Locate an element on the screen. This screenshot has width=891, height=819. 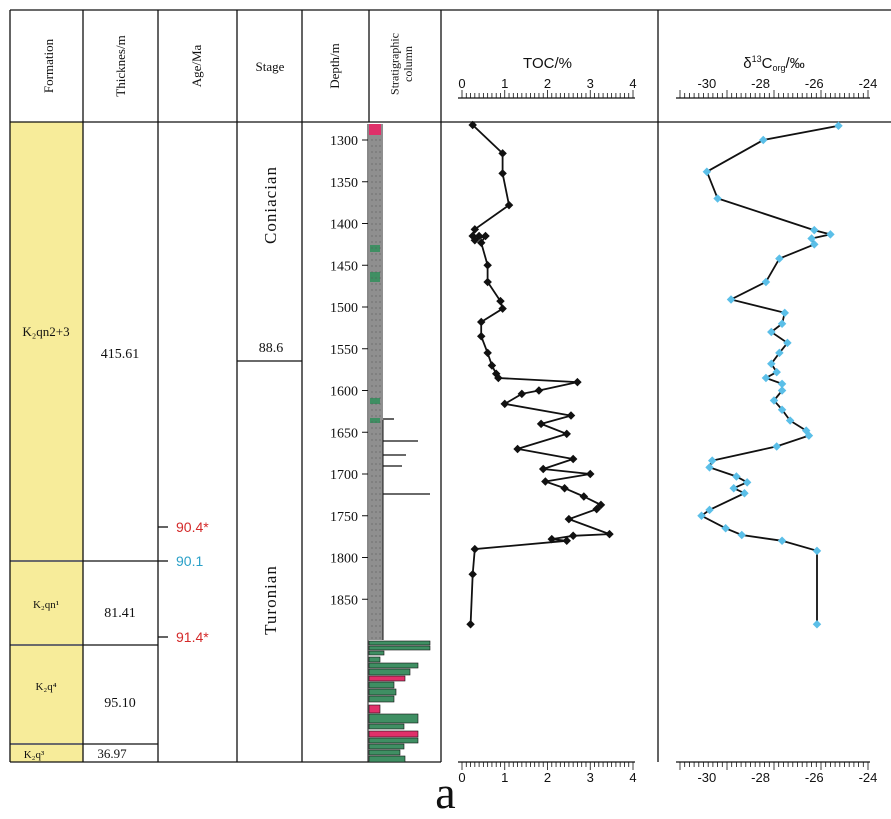
depth-tick-label: 1400 is located at coordinates (344, 225).